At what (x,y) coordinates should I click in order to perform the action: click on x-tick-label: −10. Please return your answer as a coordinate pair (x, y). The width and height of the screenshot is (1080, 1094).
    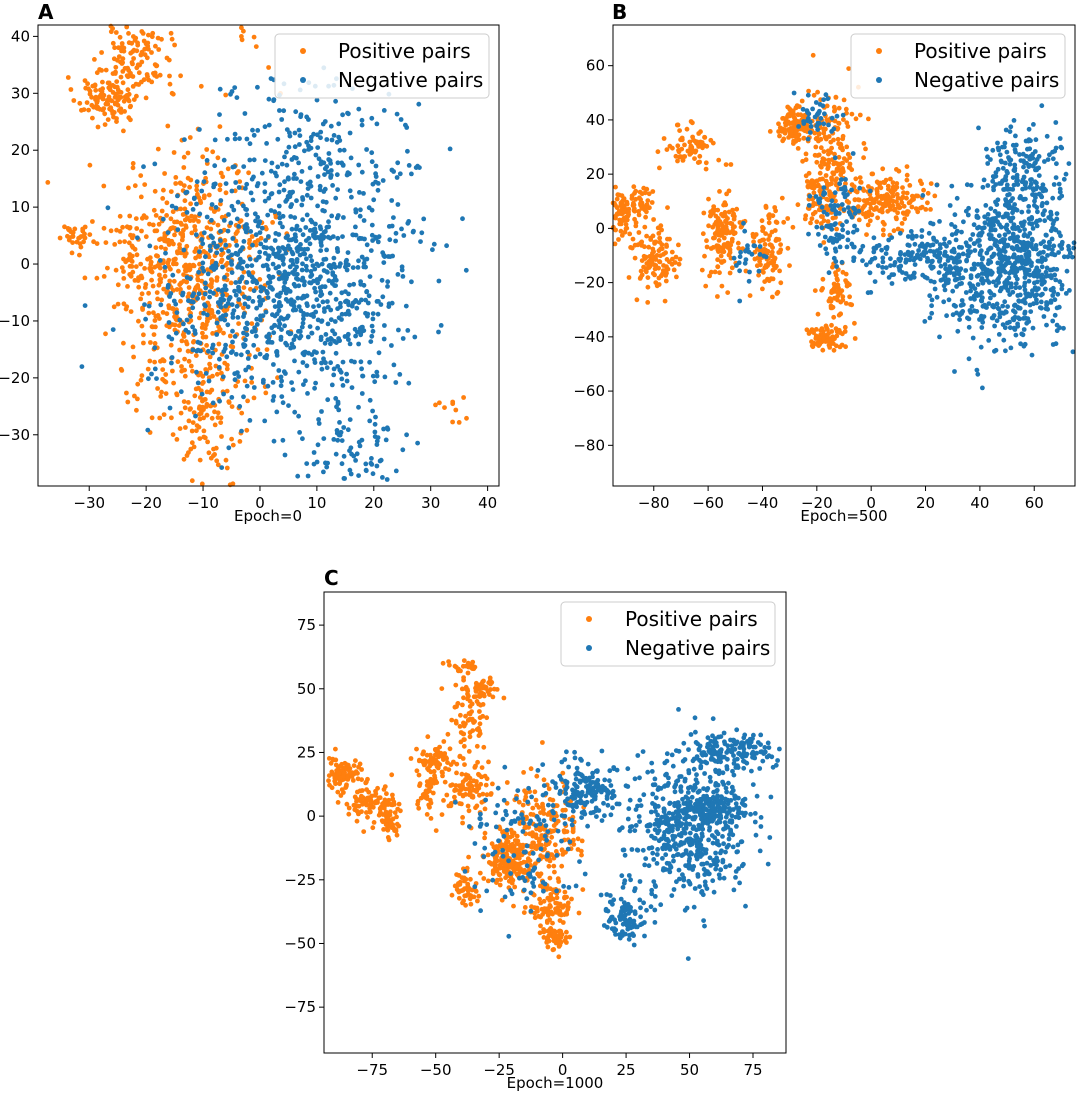
    Looking at the image, I should click on (203, 503).